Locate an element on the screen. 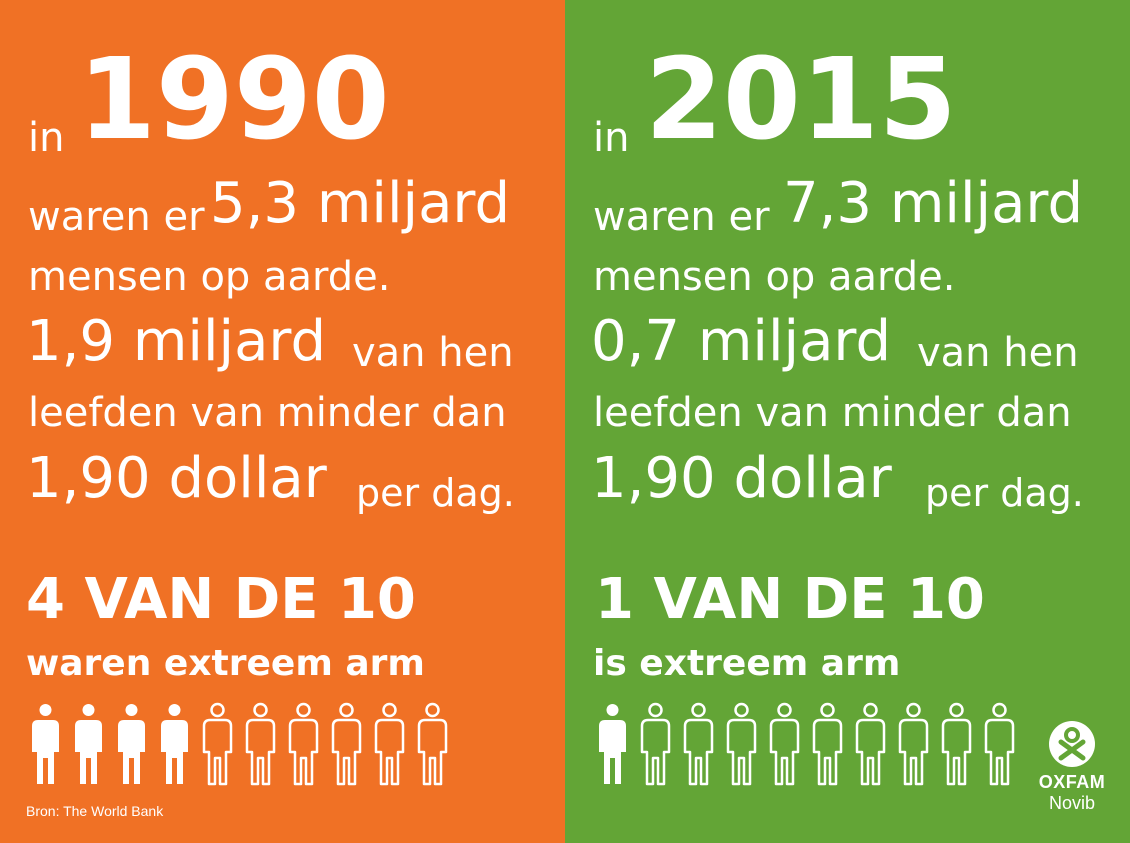 Image resolution: width=1130 pixels, height=843 pixels. population-value: 7,3 miljard is located at coordinates (933, 203).